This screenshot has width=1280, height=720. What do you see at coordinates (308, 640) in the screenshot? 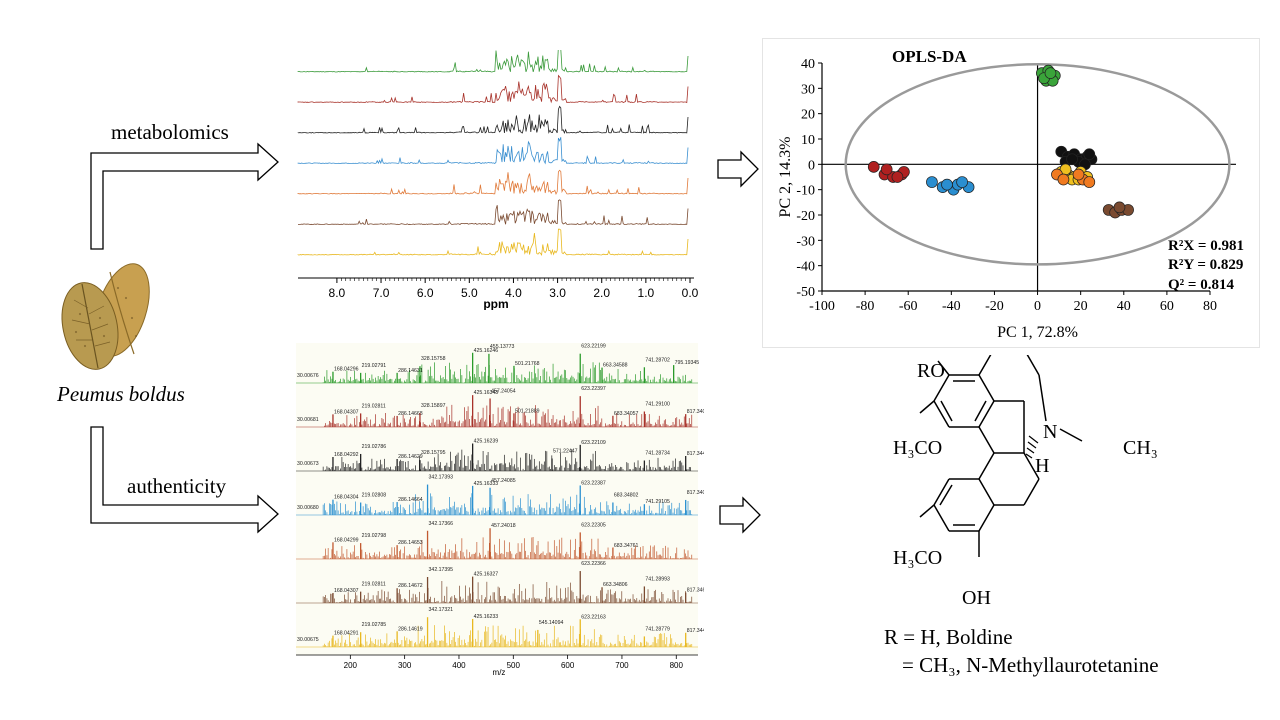
I see `ms-start-label: 30.00675` at bounding box center [308, 640].